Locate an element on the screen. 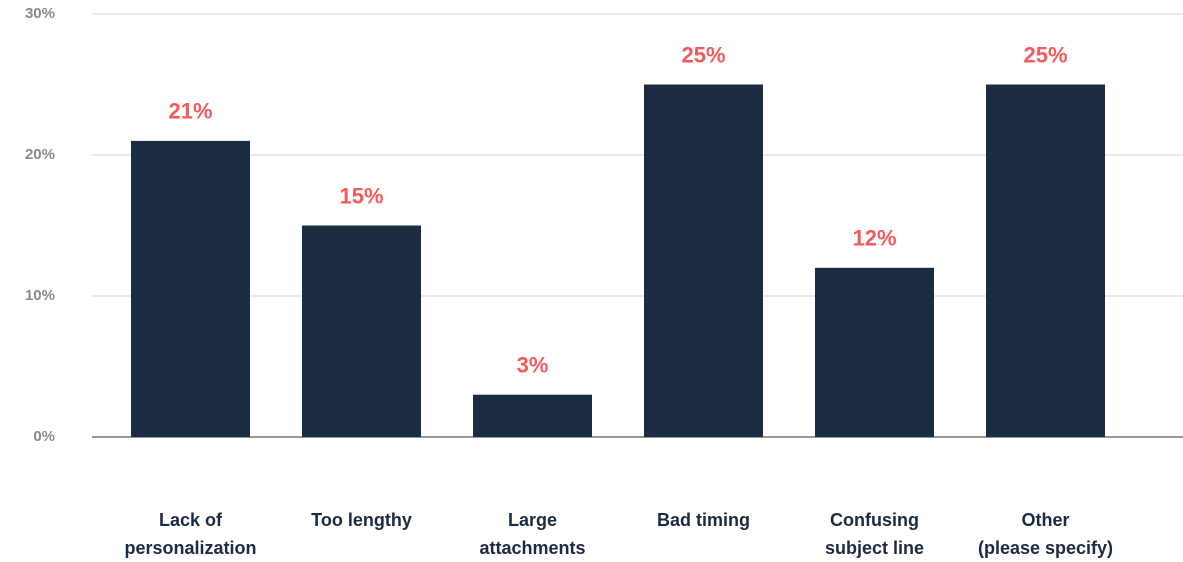  y-tick-label: 20% is located at coordinates (40, 154).